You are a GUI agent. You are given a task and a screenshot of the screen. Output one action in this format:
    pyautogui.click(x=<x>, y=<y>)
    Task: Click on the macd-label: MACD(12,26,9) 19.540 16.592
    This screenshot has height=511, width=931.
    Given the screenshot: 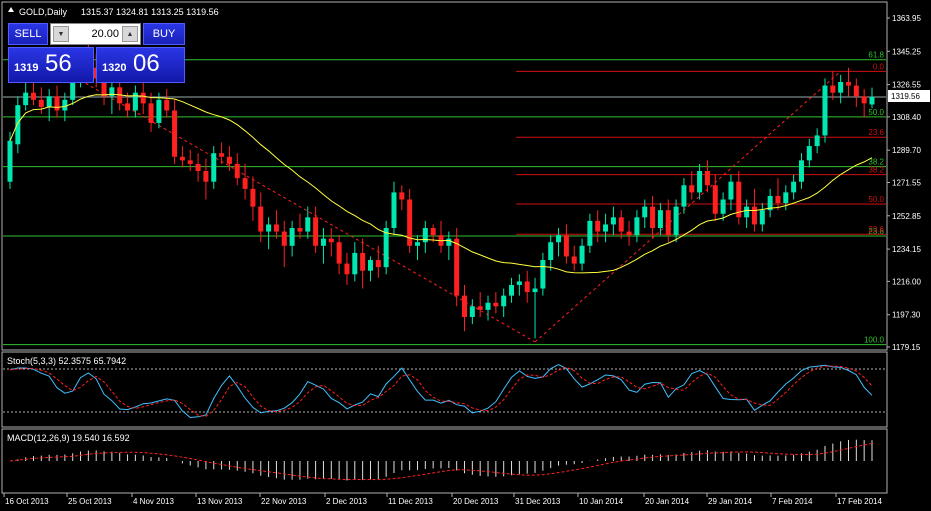 What is the action you would take?
    pyautogui.click(x=68, y=438)
    